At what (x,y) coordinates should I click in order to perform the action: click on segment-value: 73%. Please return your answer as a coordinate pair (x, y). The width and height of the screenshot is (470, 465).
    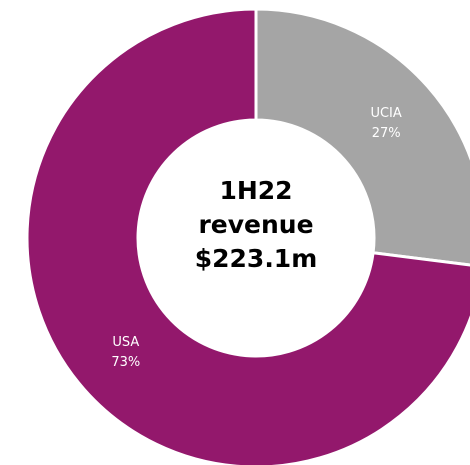
    Looking at the image, I should click on (125, 362).